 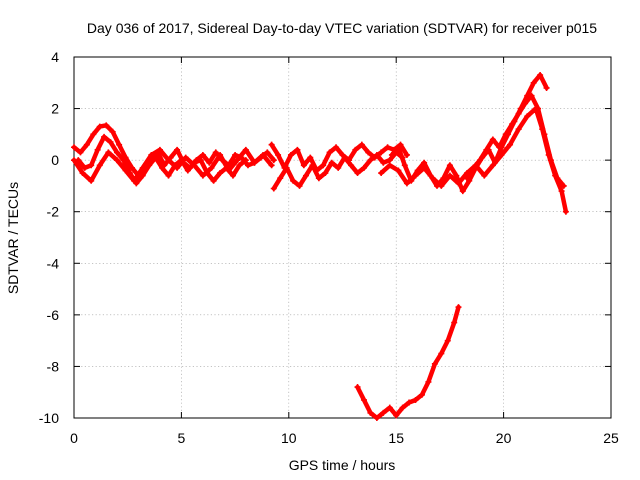 I want to click on x-tick-label: 20, so click(x=504, y=438).